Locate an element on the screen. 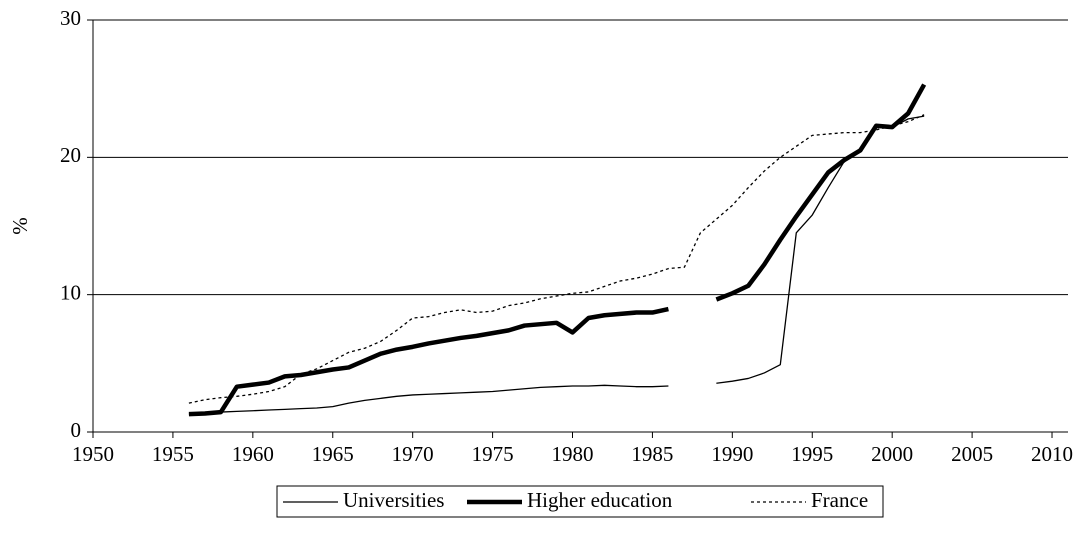 Image resolution: width=1091 pixels, height=546 pixels. x-tick-label: 1965 is located at coordinates (333, 454).